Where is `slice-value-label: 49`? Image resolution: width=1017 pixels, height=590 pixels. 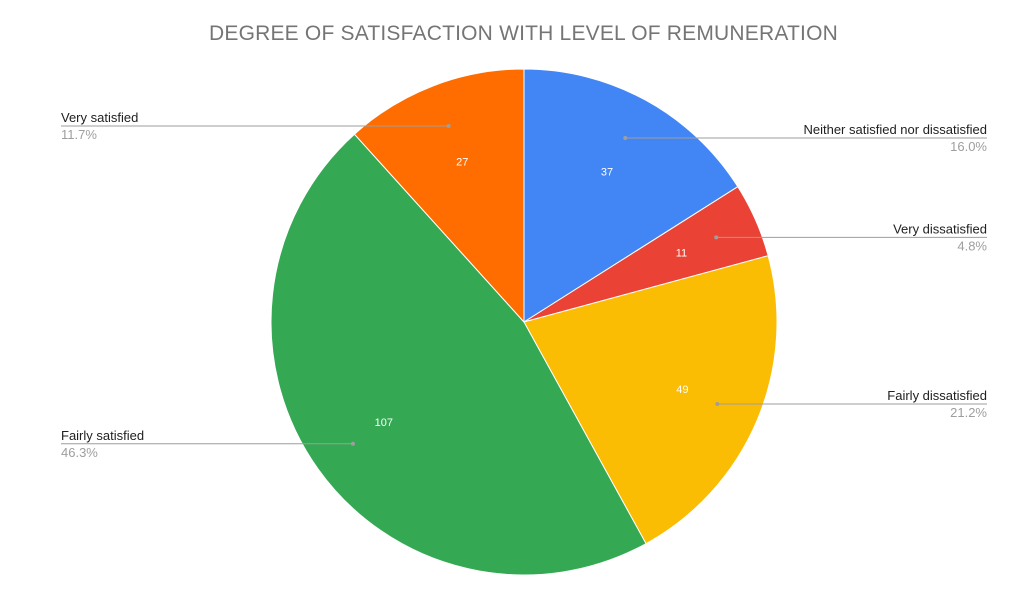 slice-value-label: 49 is located at coordinates (682, 390).